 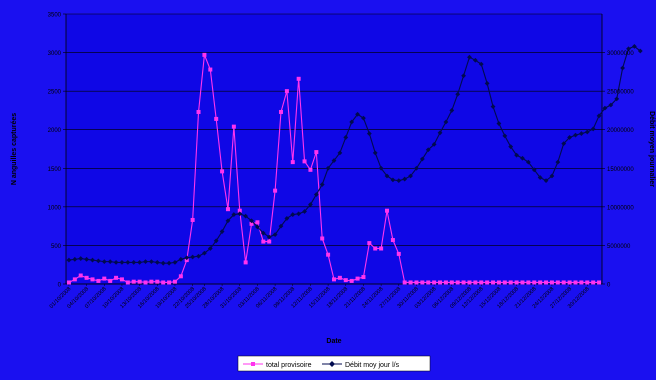 What do you see at coordinates (55, 131) in the screenshot?
I see `y-tick-label-left: 2000` at bounding box center [55, 131].